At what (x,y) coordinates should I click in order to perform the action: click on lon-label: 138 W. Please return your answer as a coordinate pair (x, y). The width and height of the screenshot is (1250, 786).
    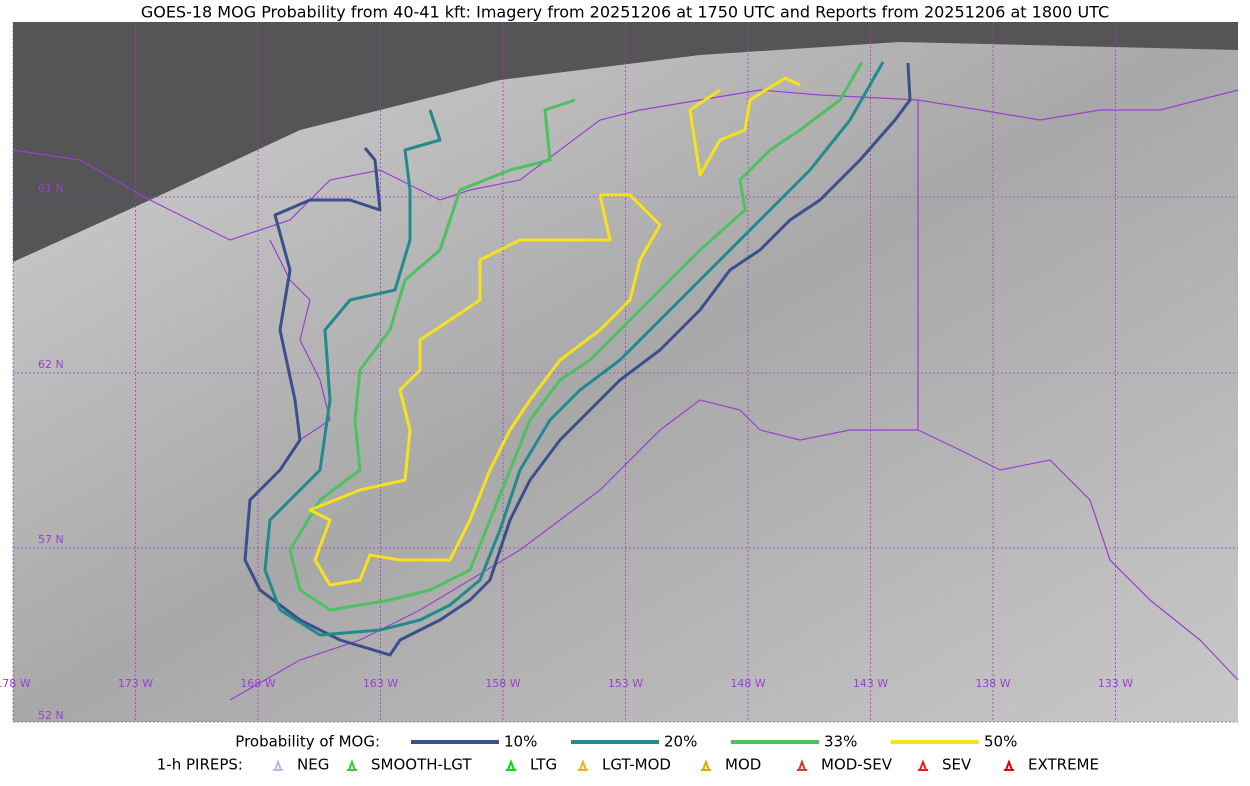
    Looking at the image, I should click on (992, 683).